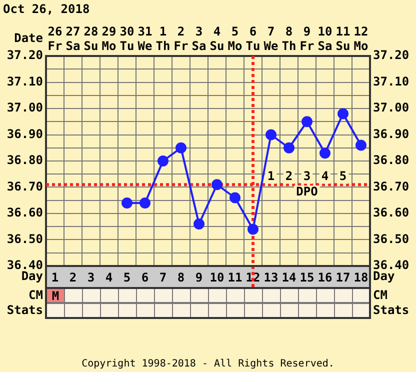 The width and height of the screenshot is (416, 372). What do you see at coordinates (24, 160) in the screenshot?
I see `y-tick-label: 36.80` at bounding box center [24, 160].